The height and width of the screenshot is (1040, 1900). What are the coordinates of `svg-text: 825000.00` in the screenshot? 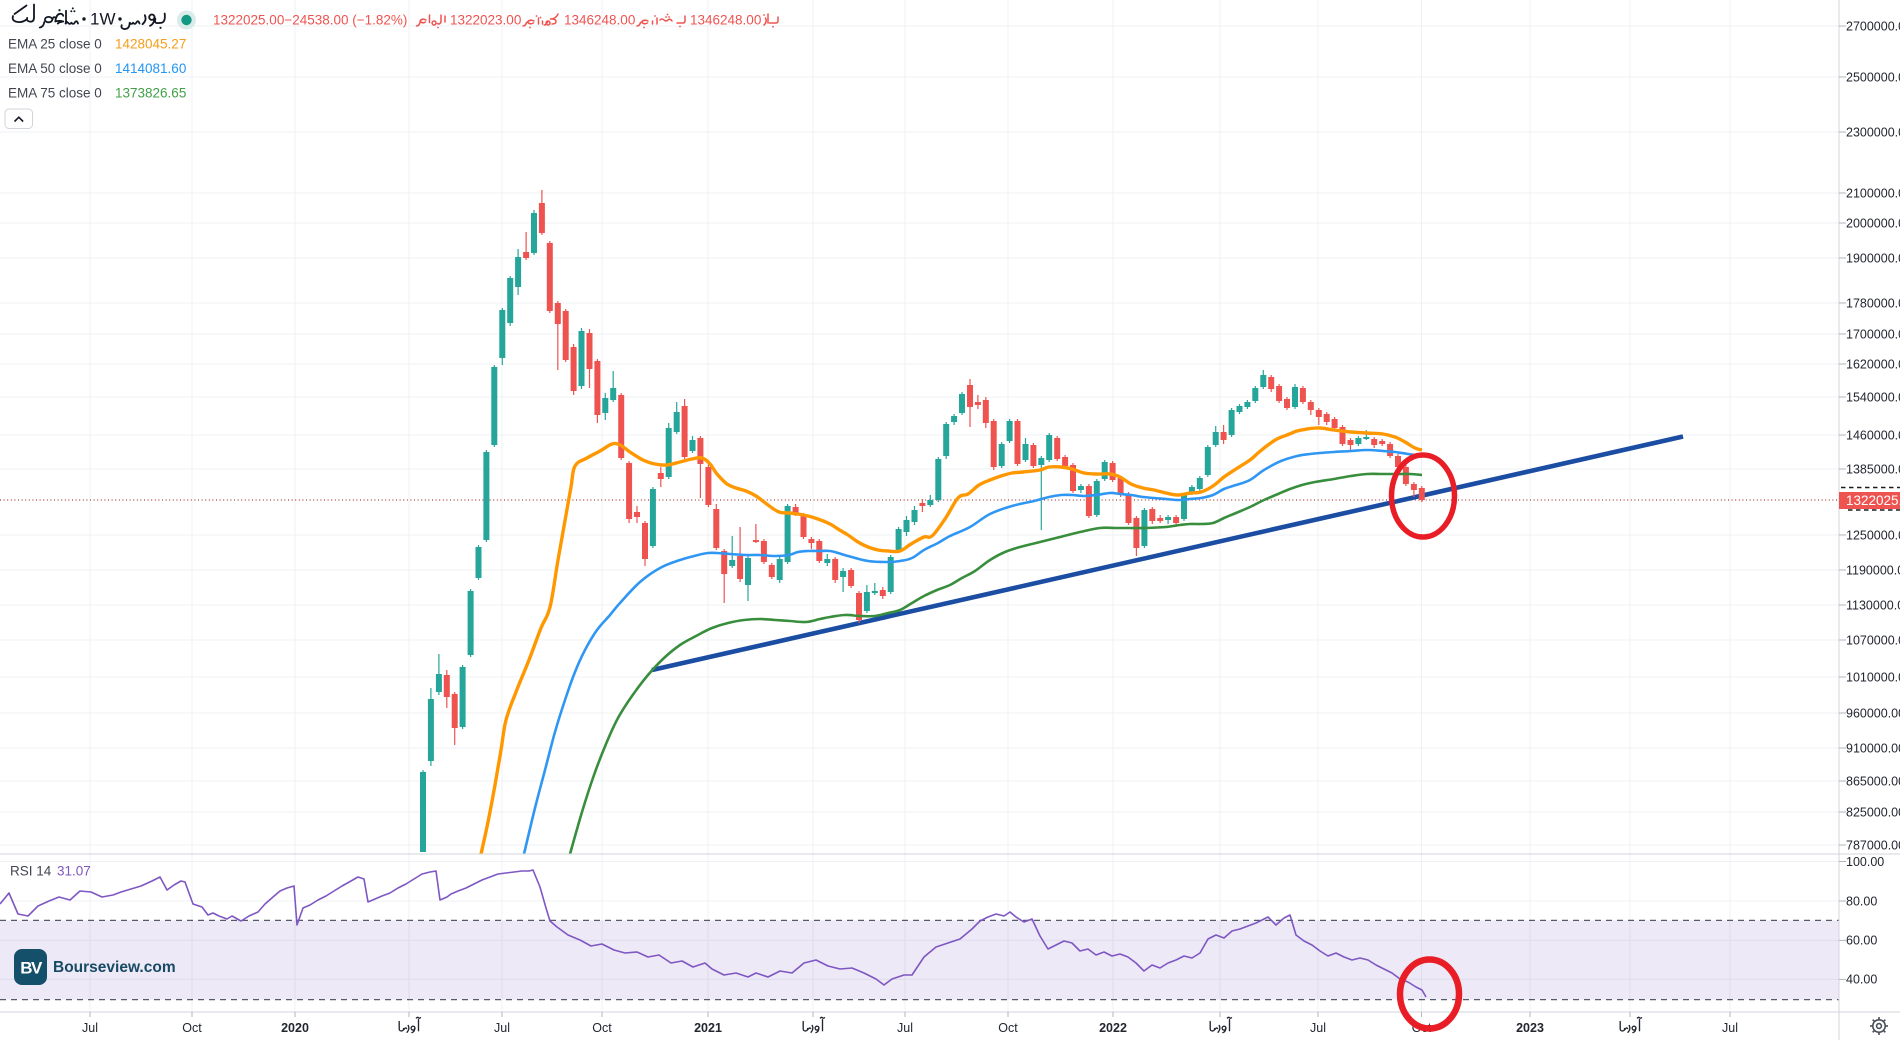 It's located at (1873, 812).